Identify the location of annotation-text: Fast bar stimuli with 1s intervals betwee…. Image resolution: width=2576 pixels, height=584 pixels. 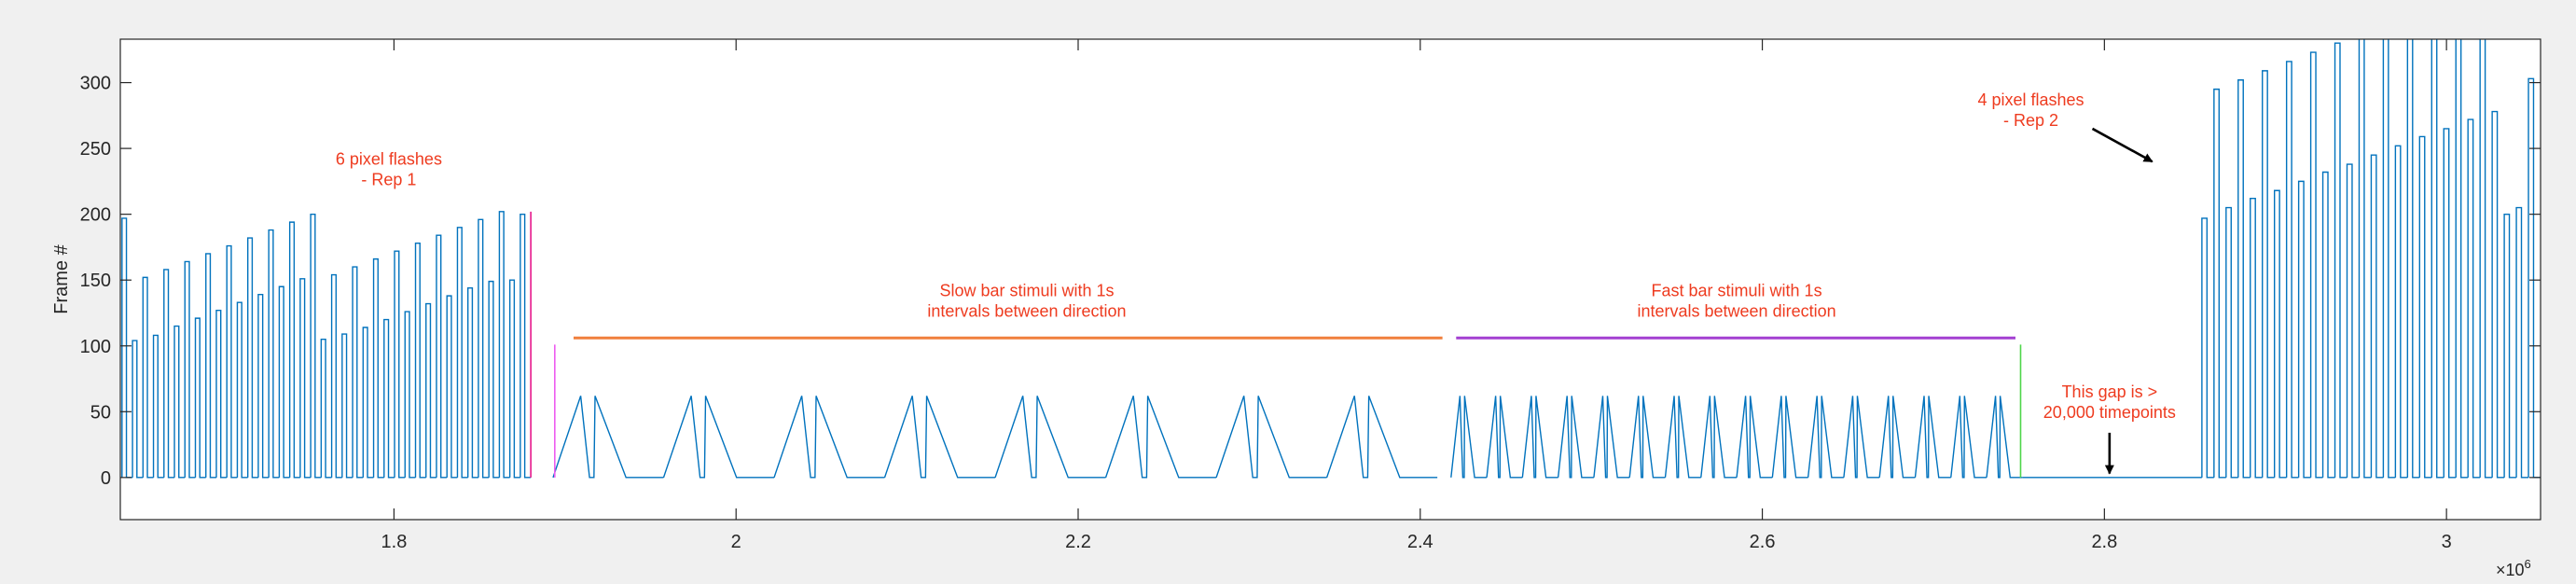
(1736, 301).